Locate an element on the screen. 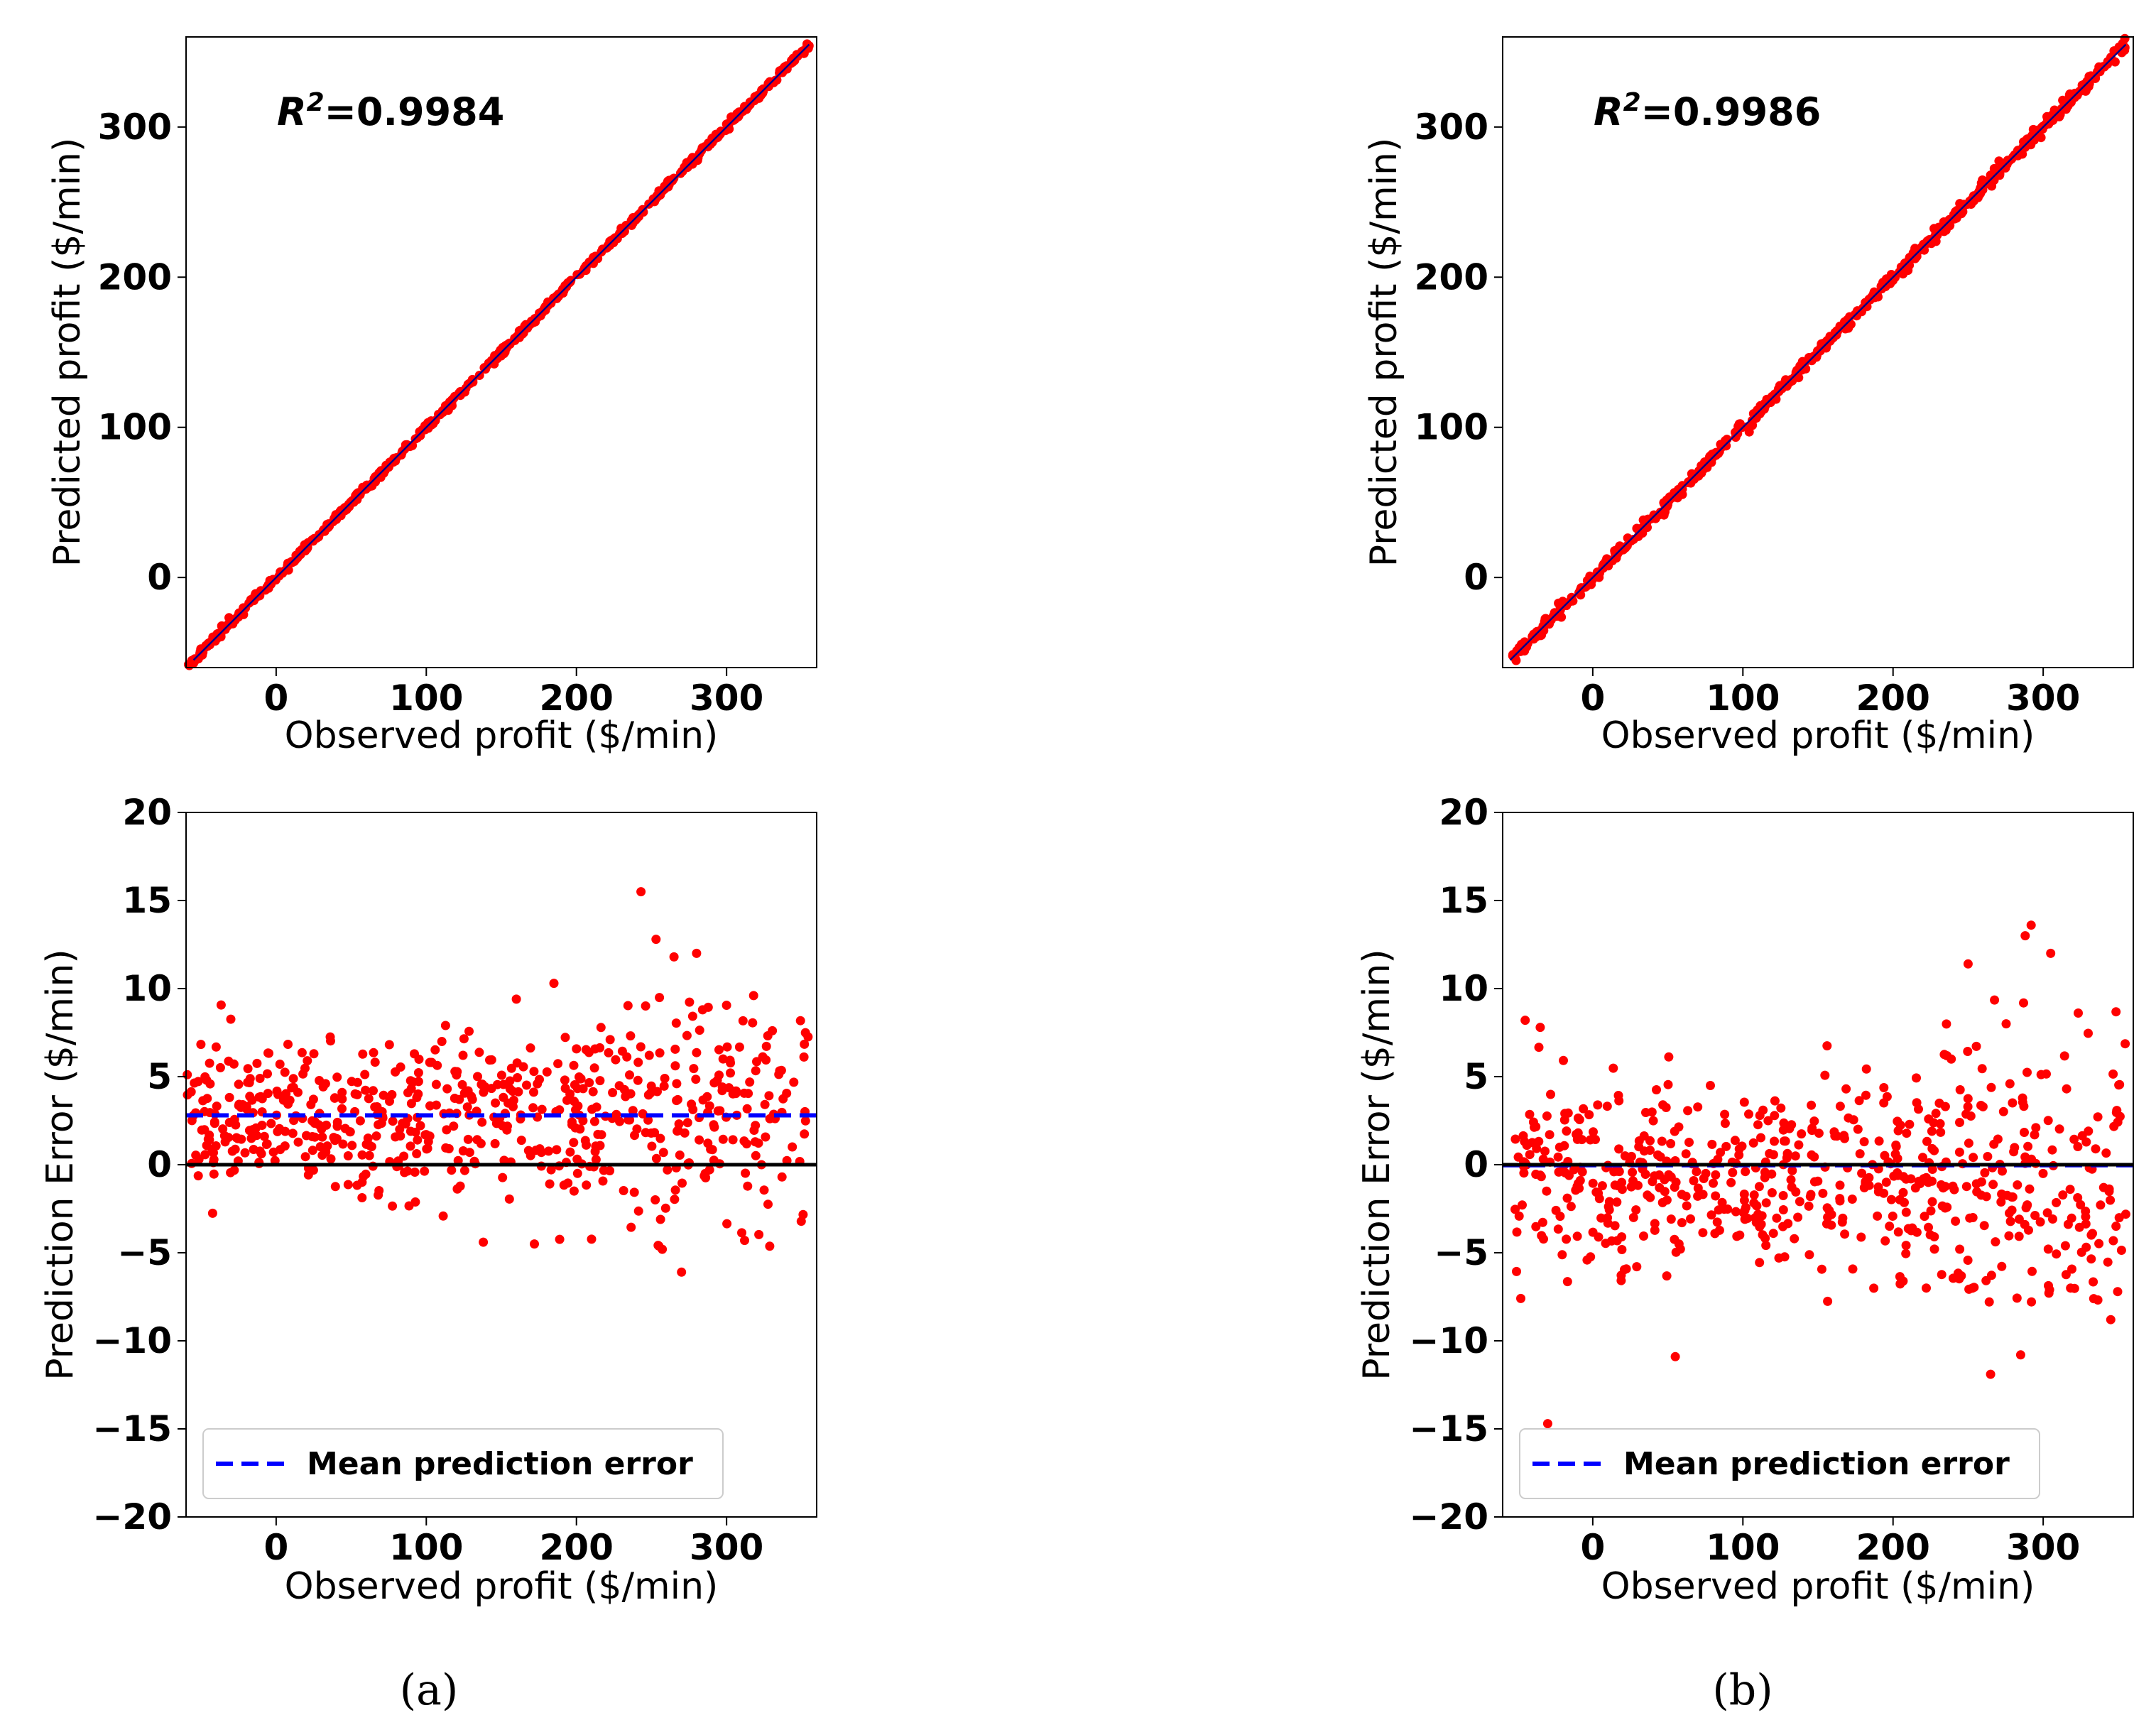  ticks-group: 0 100 200 300 −20 −15 −10 −5 0 5 10 15 20 is located at coordinates (429, 1180).